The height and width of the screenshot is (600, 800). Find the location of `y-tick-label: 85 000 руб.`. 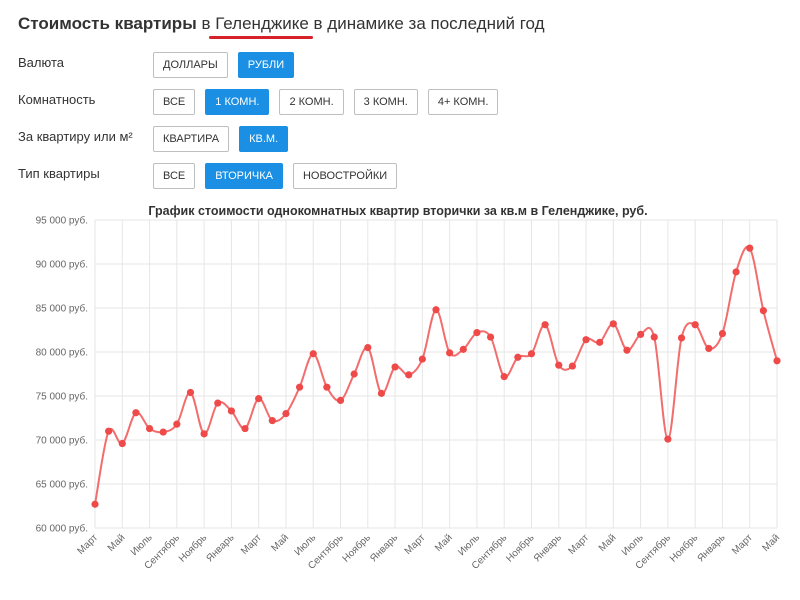

y-tick-label: 85 000 руб. is located at coordinates (62, 309).